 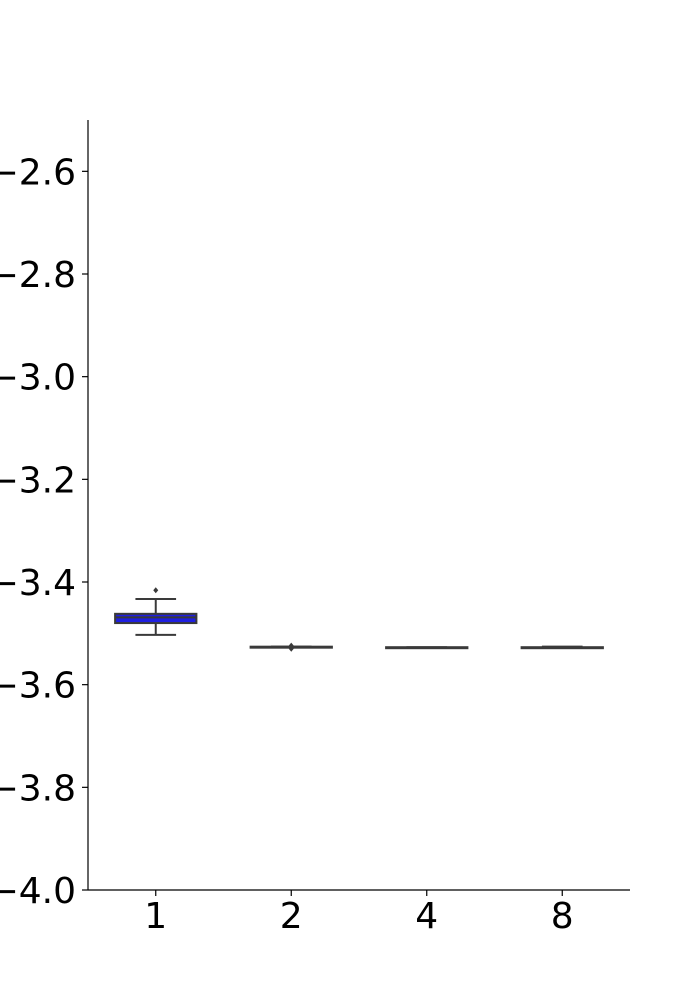 I want to click on x-tick-label: 1, so click(x=155, y=916).